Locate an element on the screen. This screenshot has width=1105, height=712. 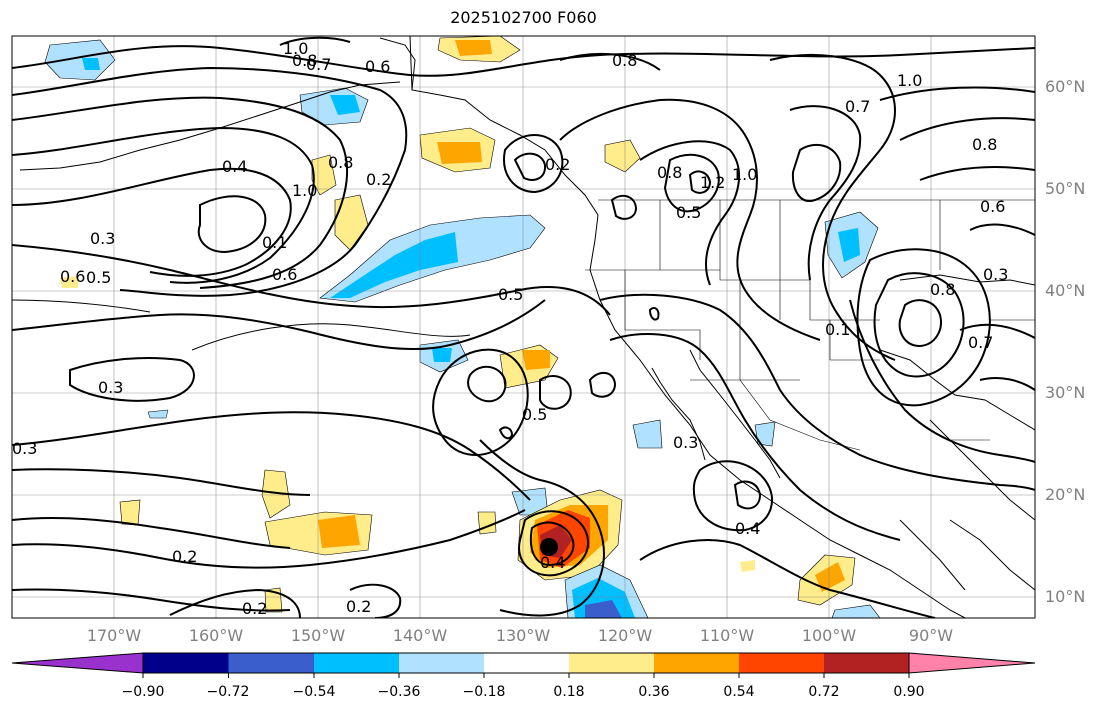
lon-label: 100°W is located at coordinates (829, 635).